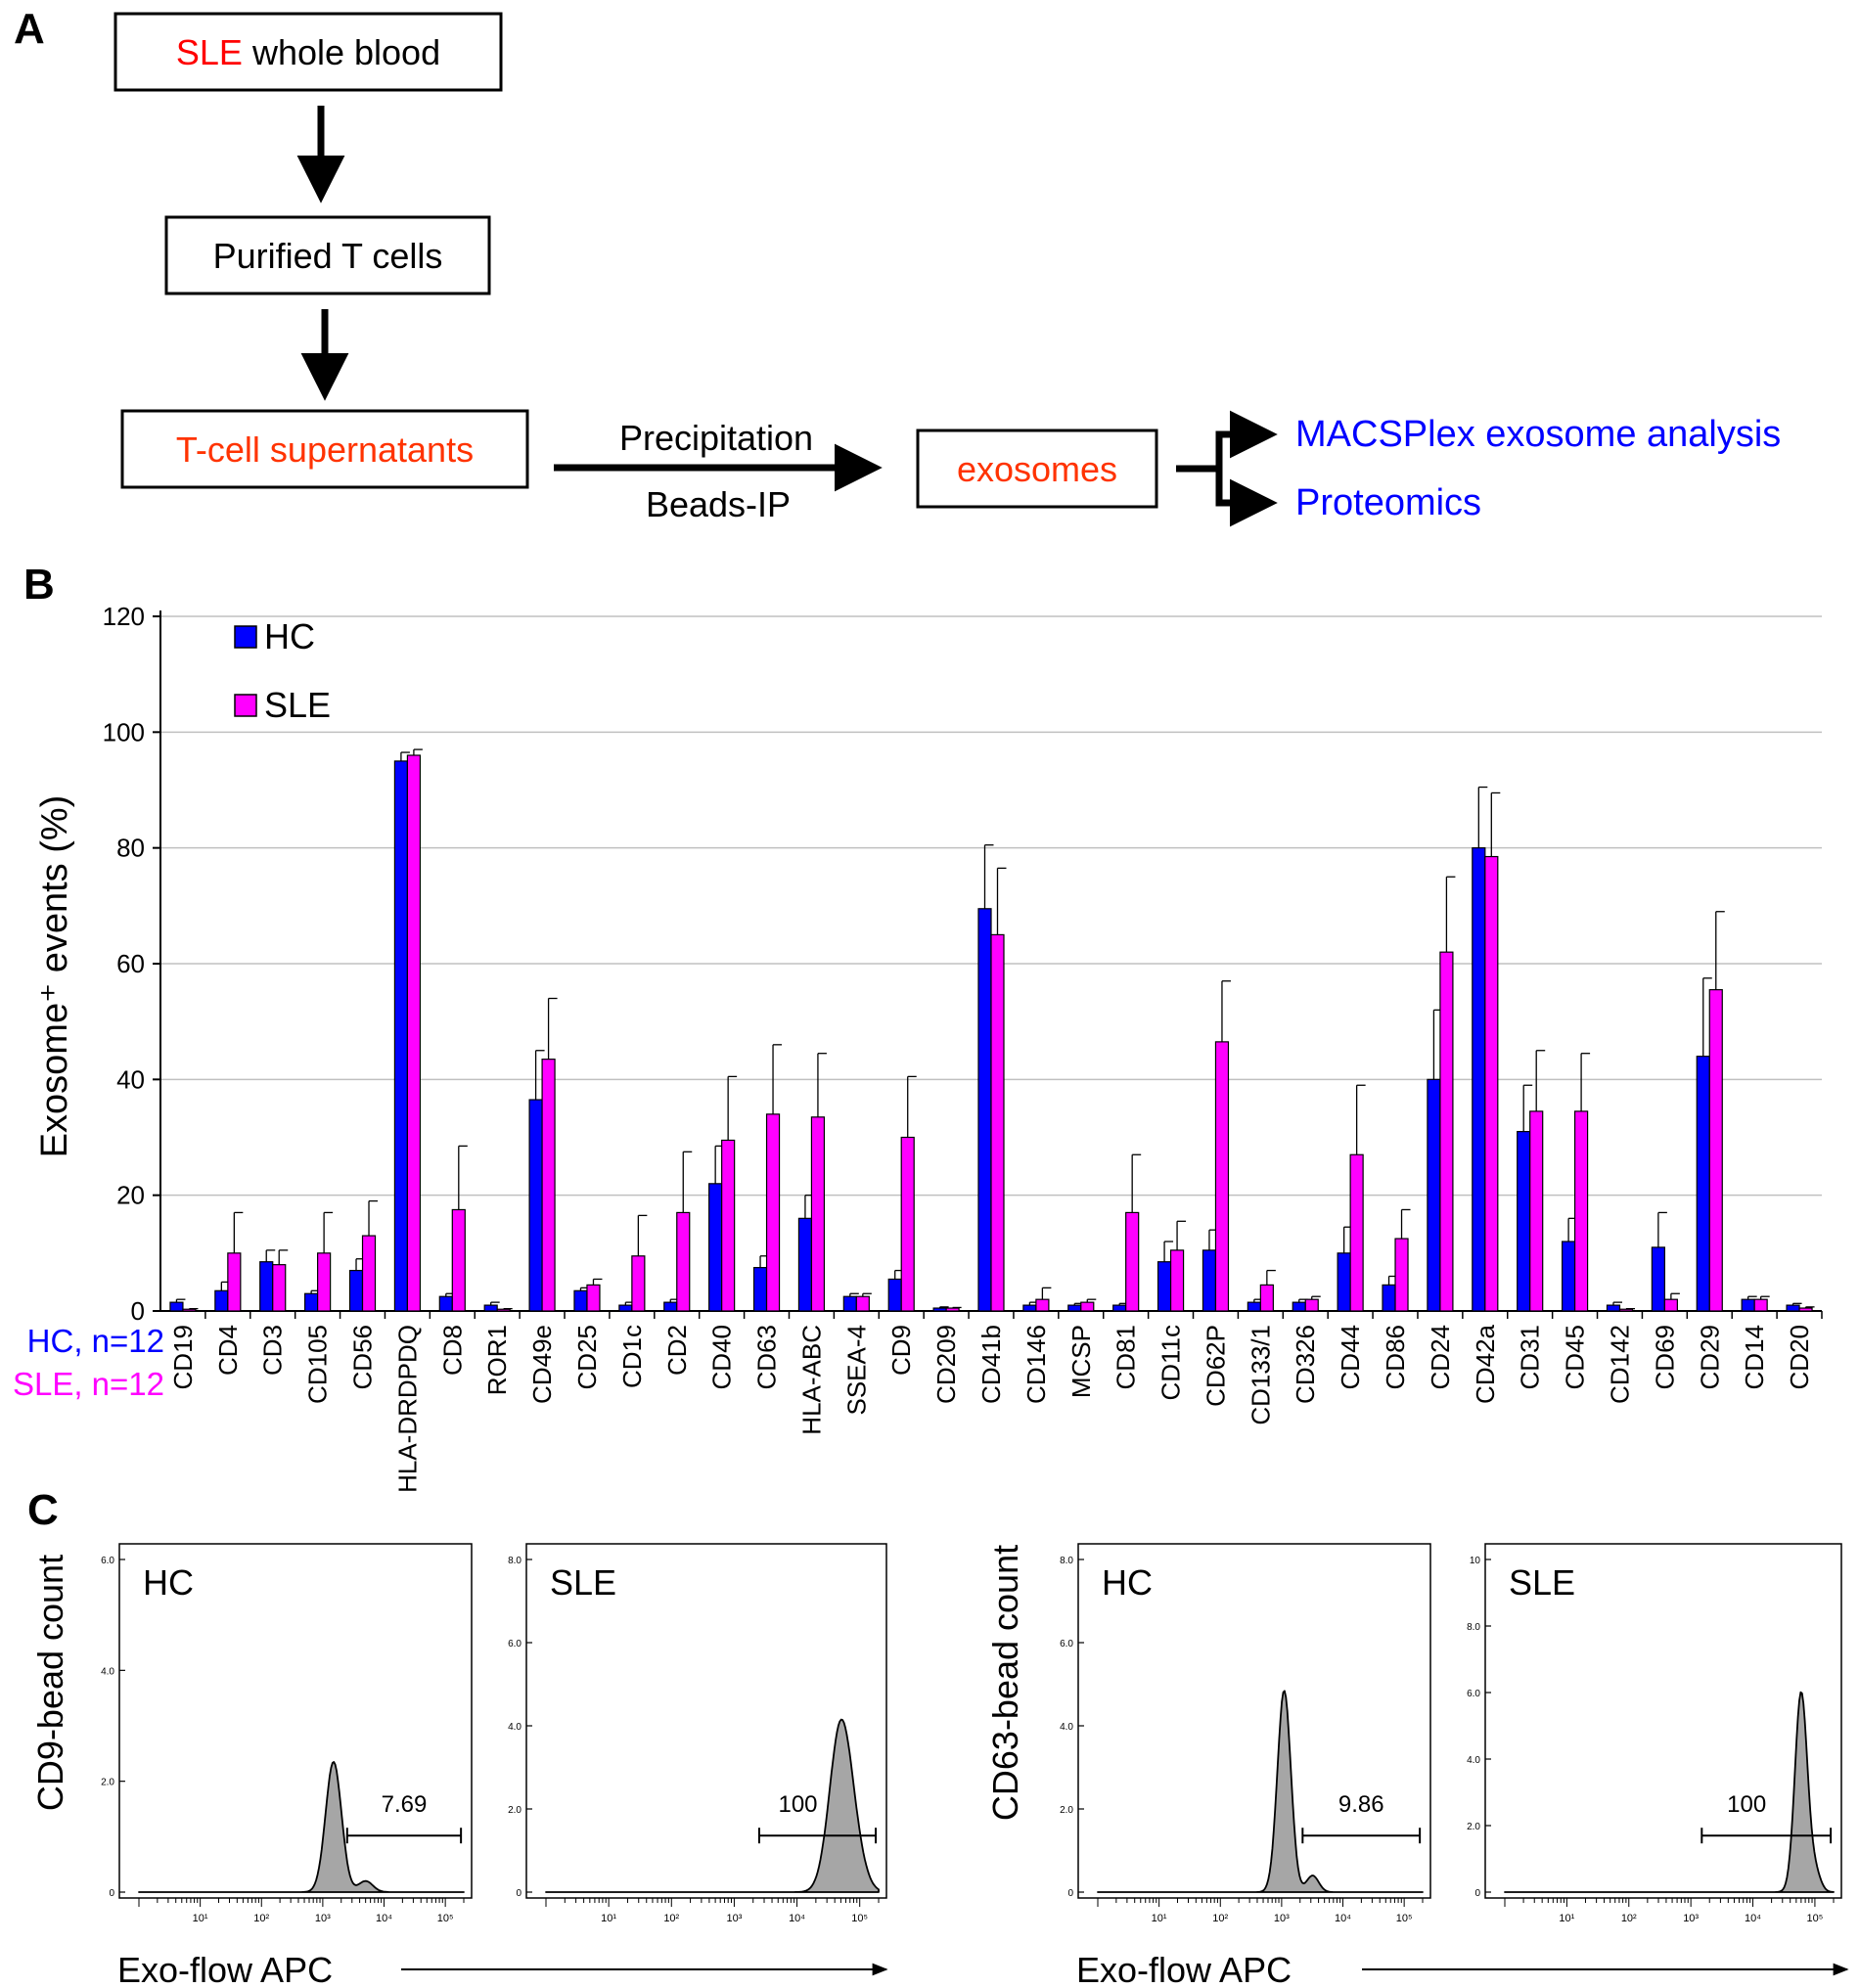 This screenshot has height=1988, width=1859. What do you see at coordinates (1037, 469) in the screenshot?
I see `box-exosomes` at bounding box center [1037, 469].